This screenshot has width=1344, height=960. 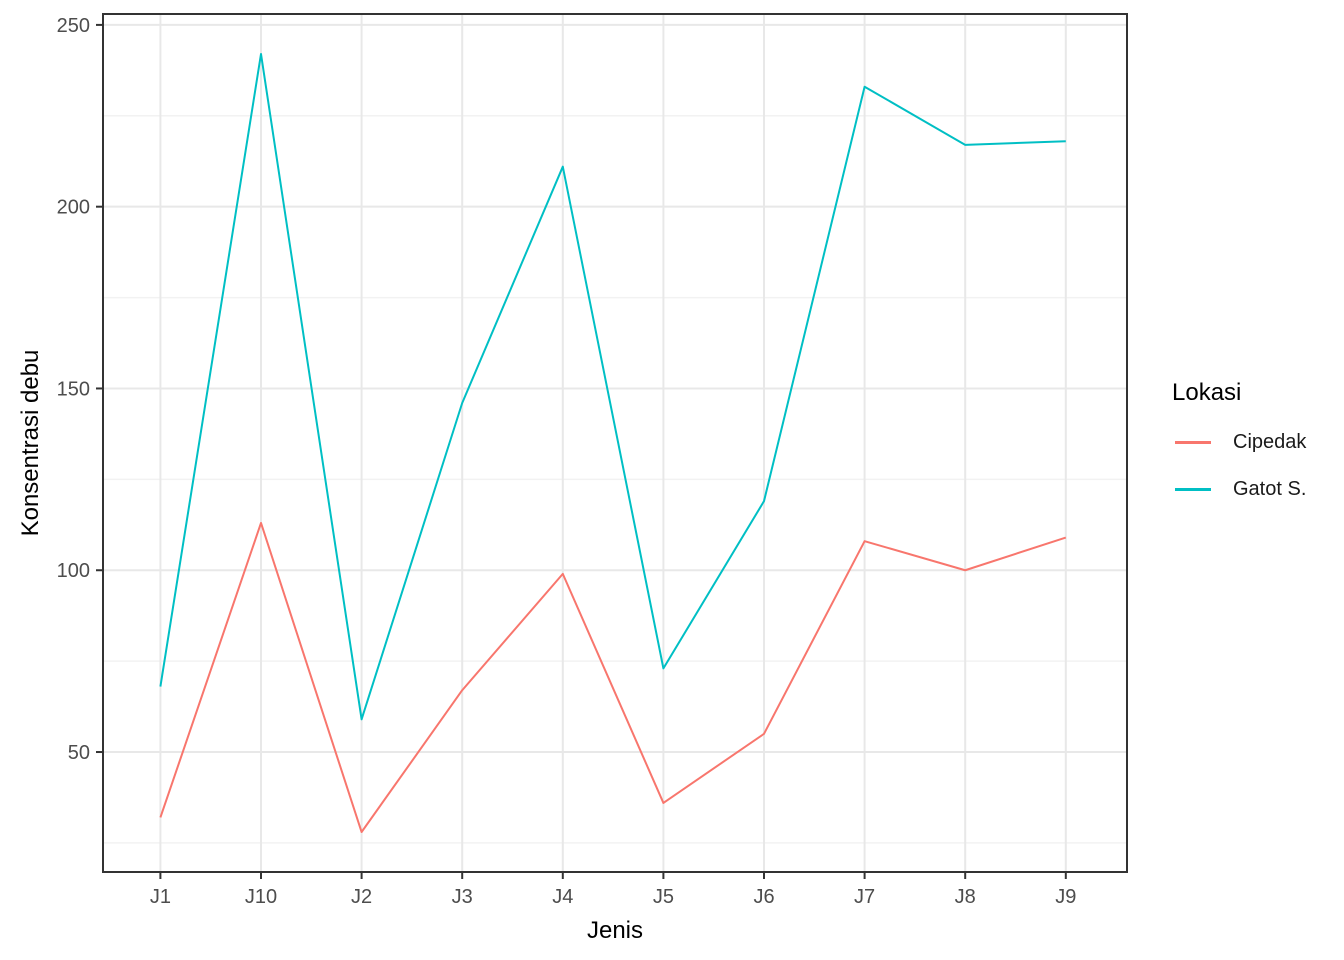 I want to click on y-tick-label-100: 100, so click(x=73, y=571).